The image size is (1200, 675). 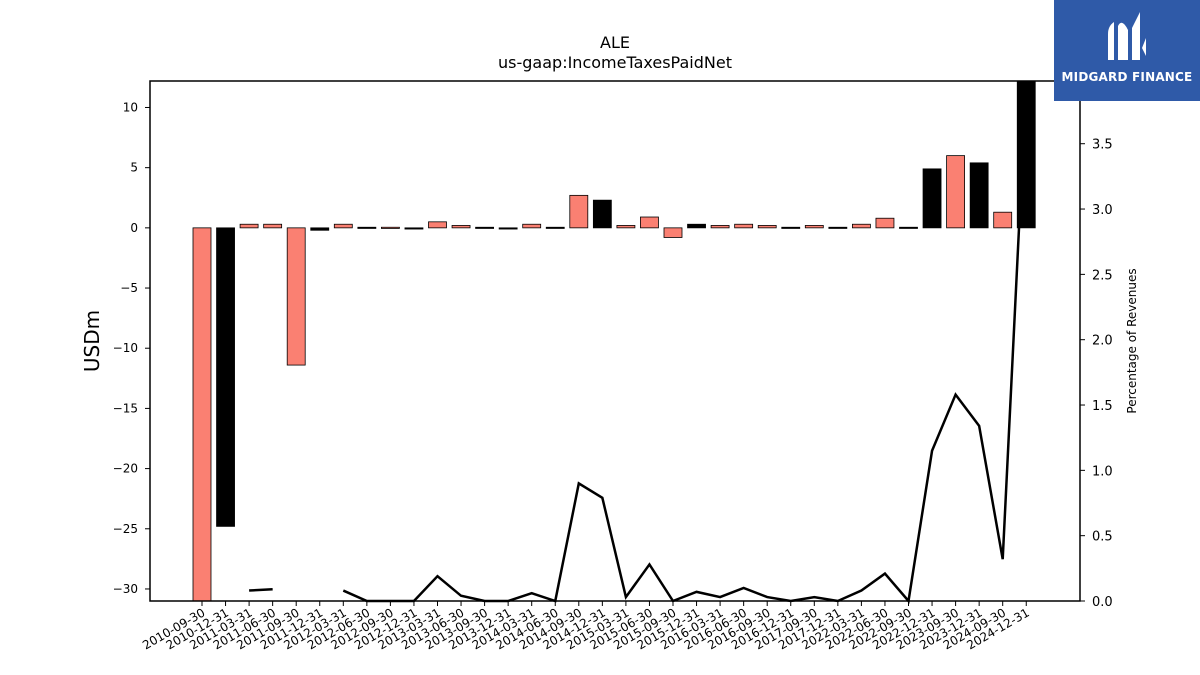 What do you see at coordinates (125, 348) in the screenshot?
I see `y-tick-label: −10` at bounding box center [125, 348].